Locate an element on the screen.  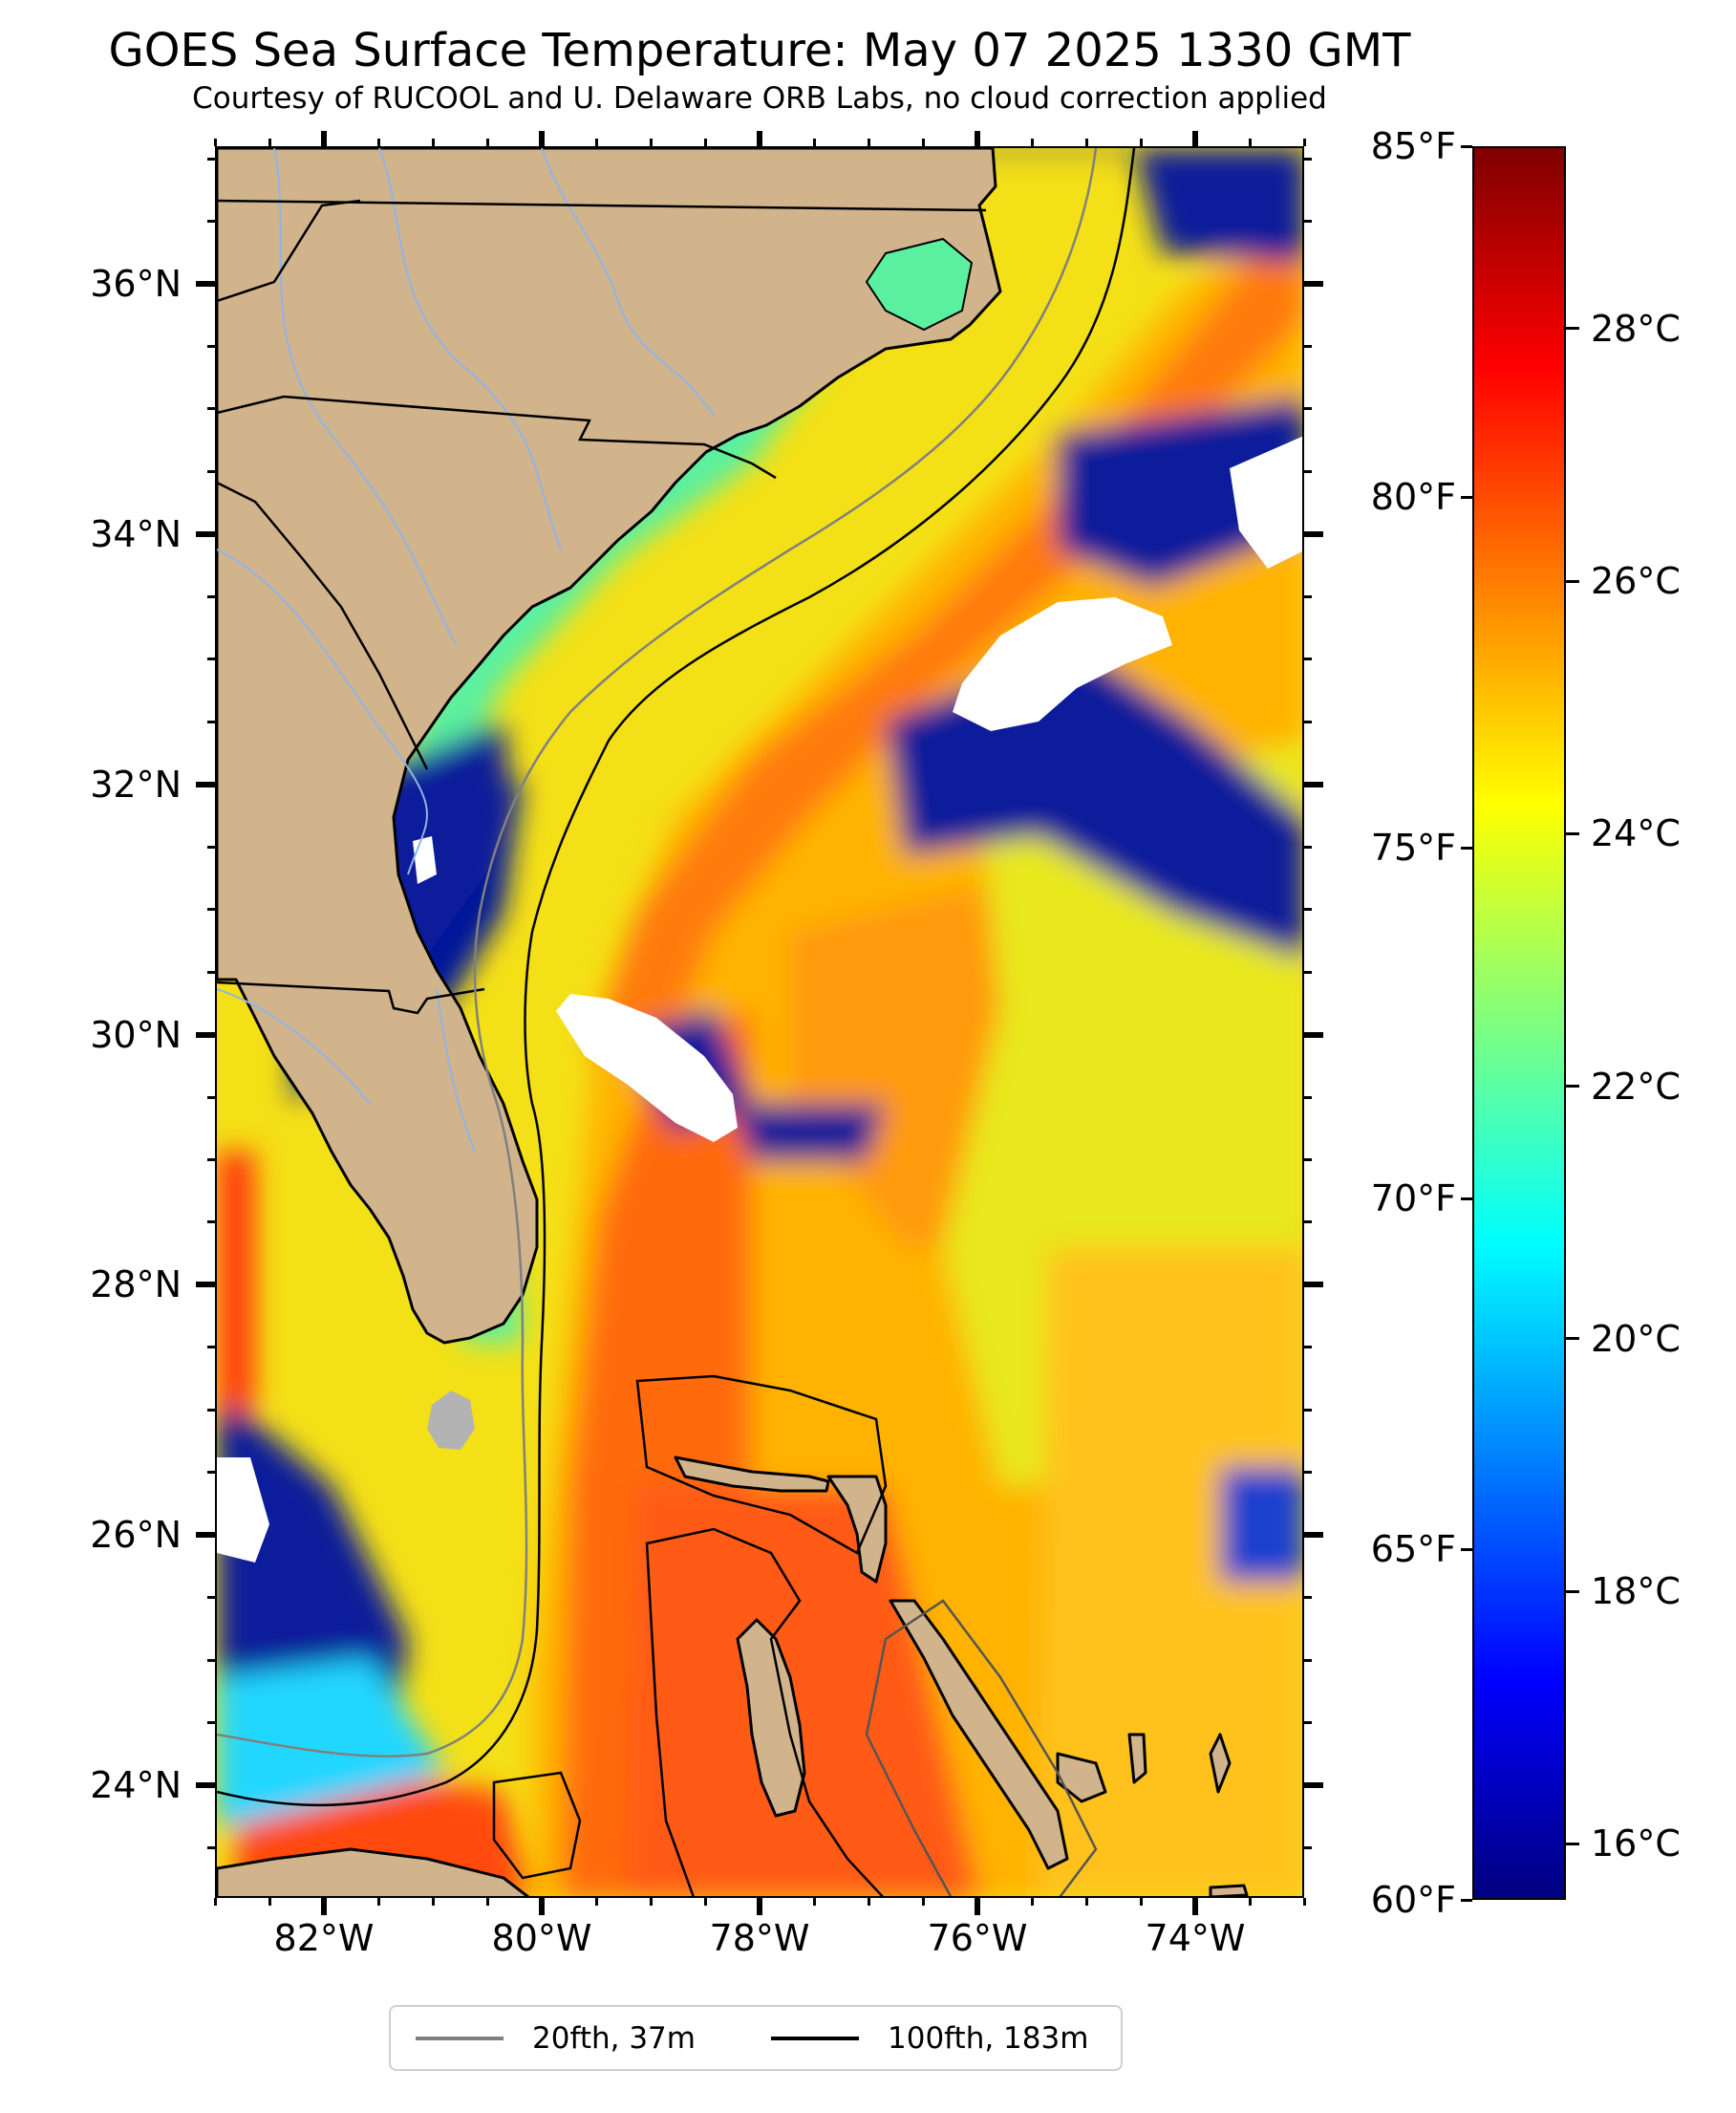
lat-label: 26°N is located at coordinates (136, 1535).